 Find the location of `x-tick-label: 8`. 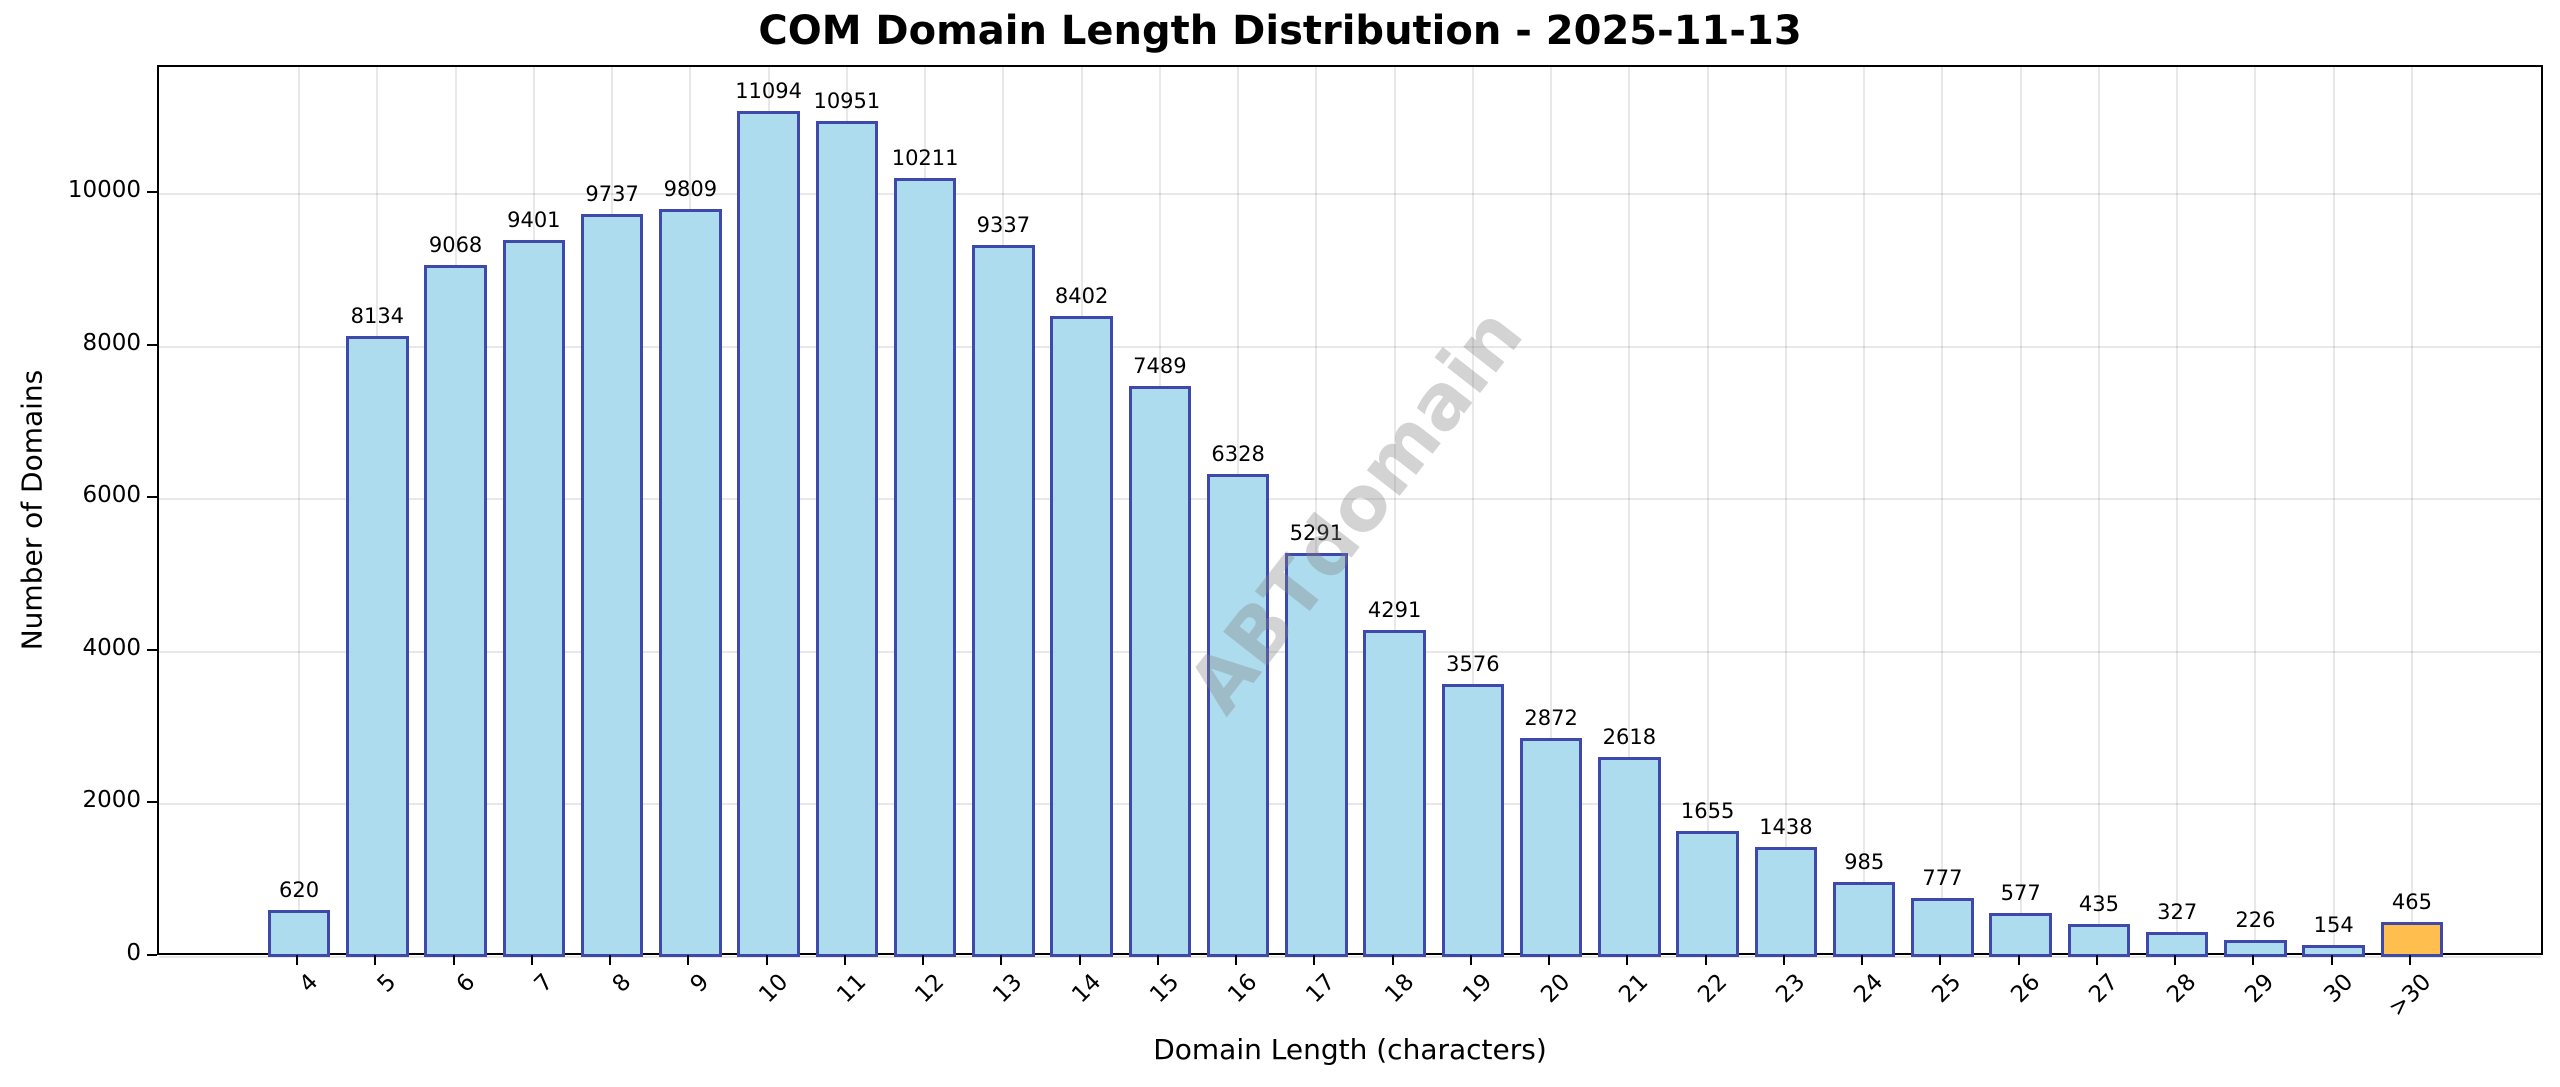

x-tick-label: 8 is located at coordinates (622, 983).